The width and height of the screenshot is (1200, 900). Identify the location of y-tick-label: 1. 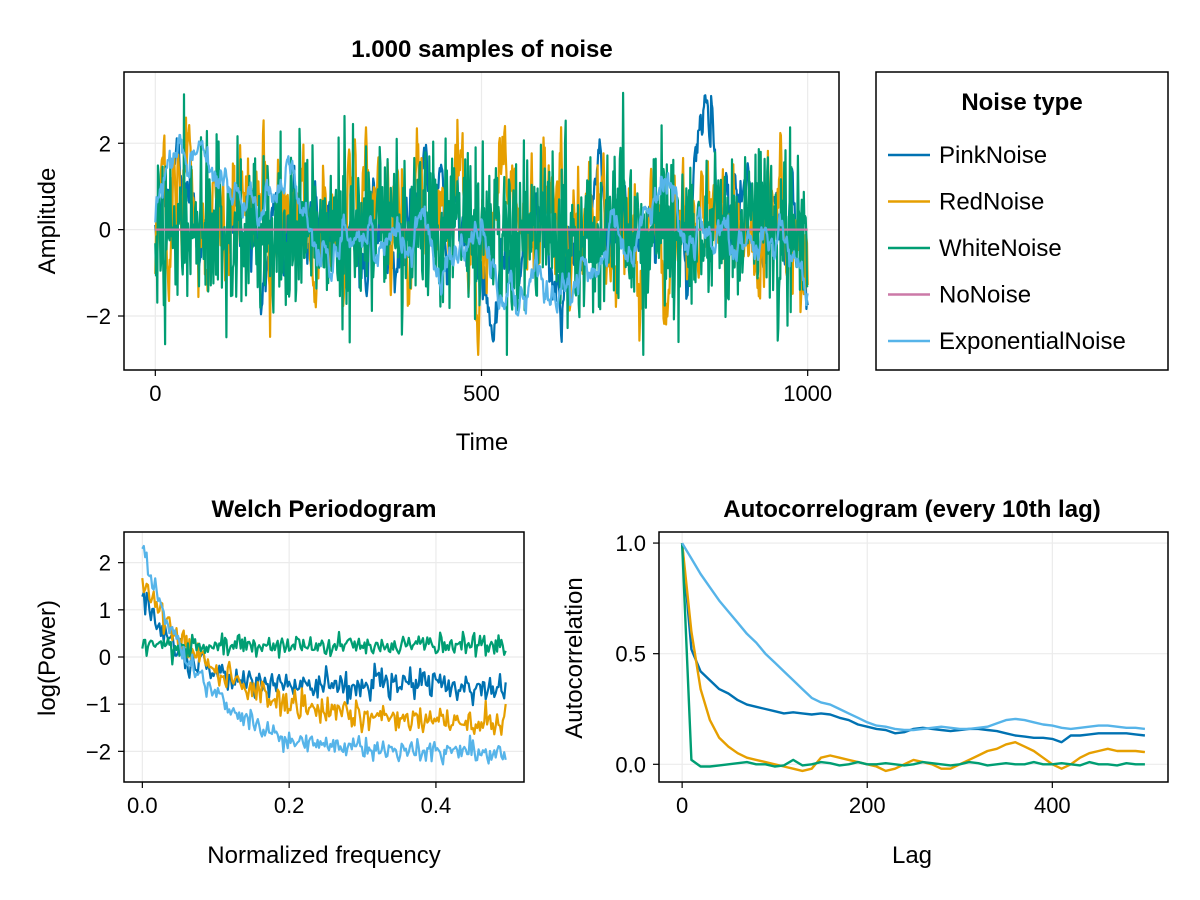
(105, 610).